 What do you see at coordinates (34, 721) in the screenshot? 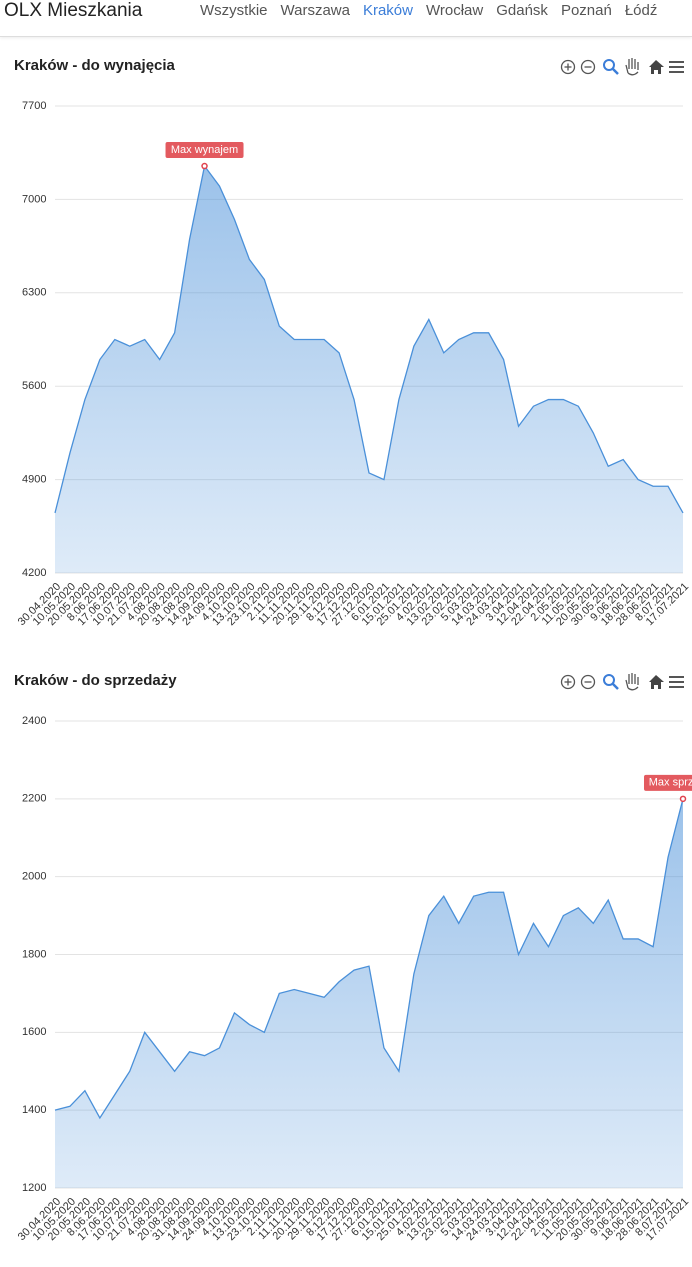
I see `y-tick-label: 2400` at bounding box center [34, 721].